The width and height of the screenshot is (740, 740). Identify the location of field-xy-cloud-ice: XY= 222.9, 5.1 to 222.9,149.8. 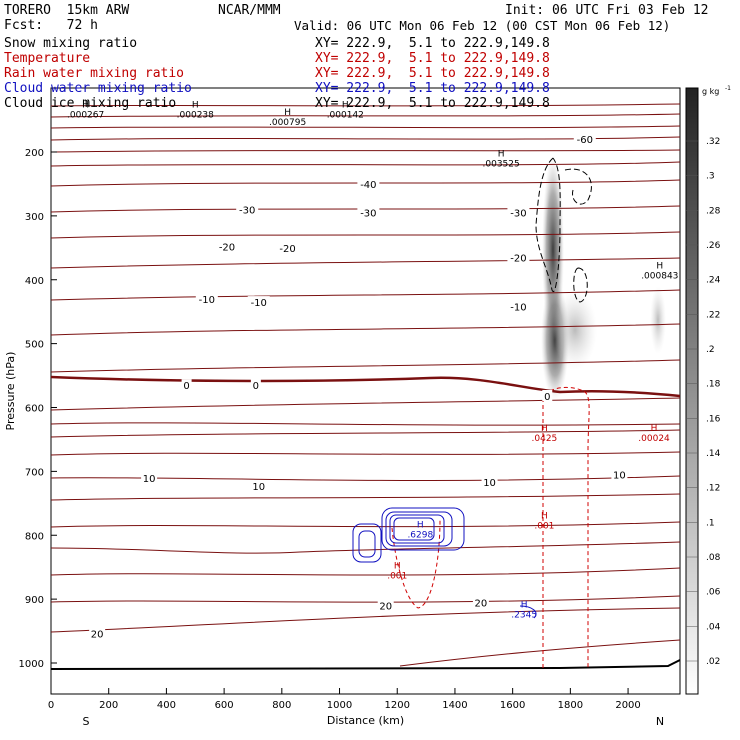
(432, 103).